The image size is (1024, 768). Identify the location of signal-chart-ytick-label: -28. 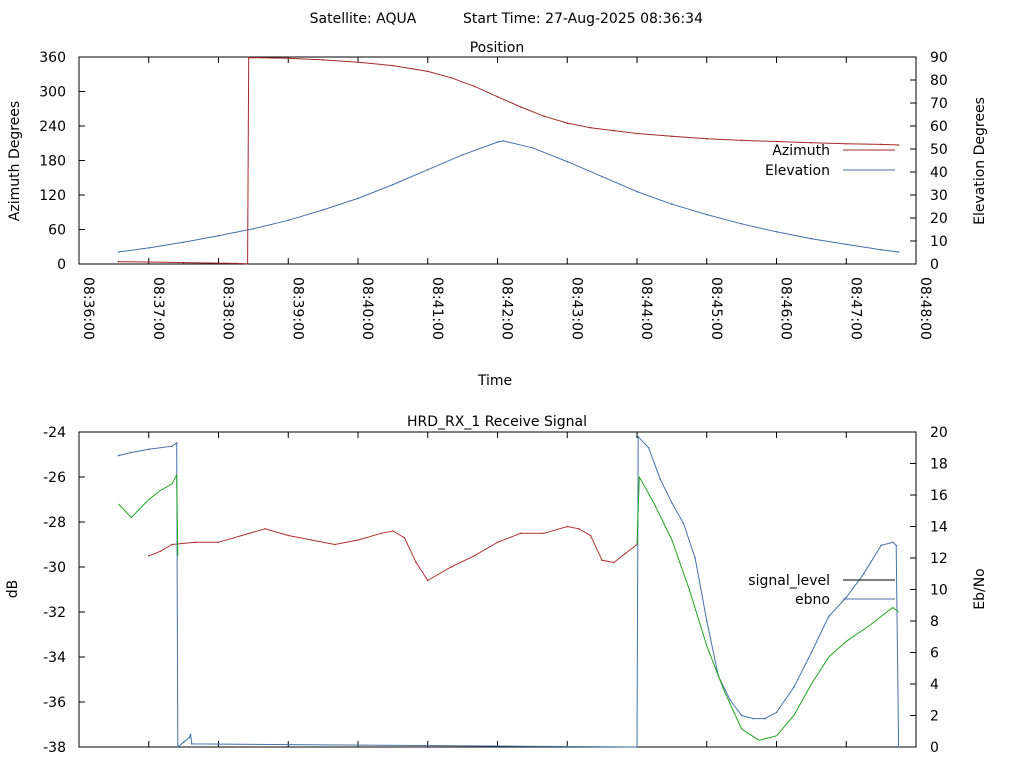
(54, 523).